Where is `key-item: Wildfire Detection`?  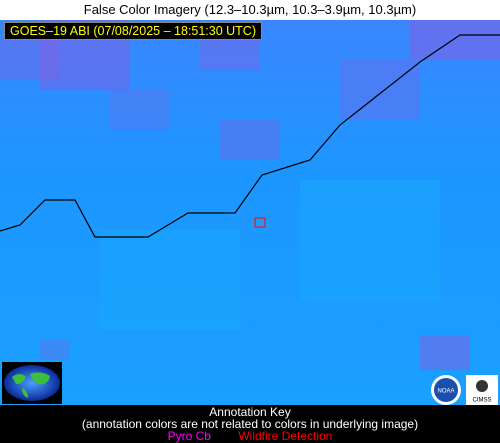 key-item: Wildfire Detection is located at coordinates (285, 436).